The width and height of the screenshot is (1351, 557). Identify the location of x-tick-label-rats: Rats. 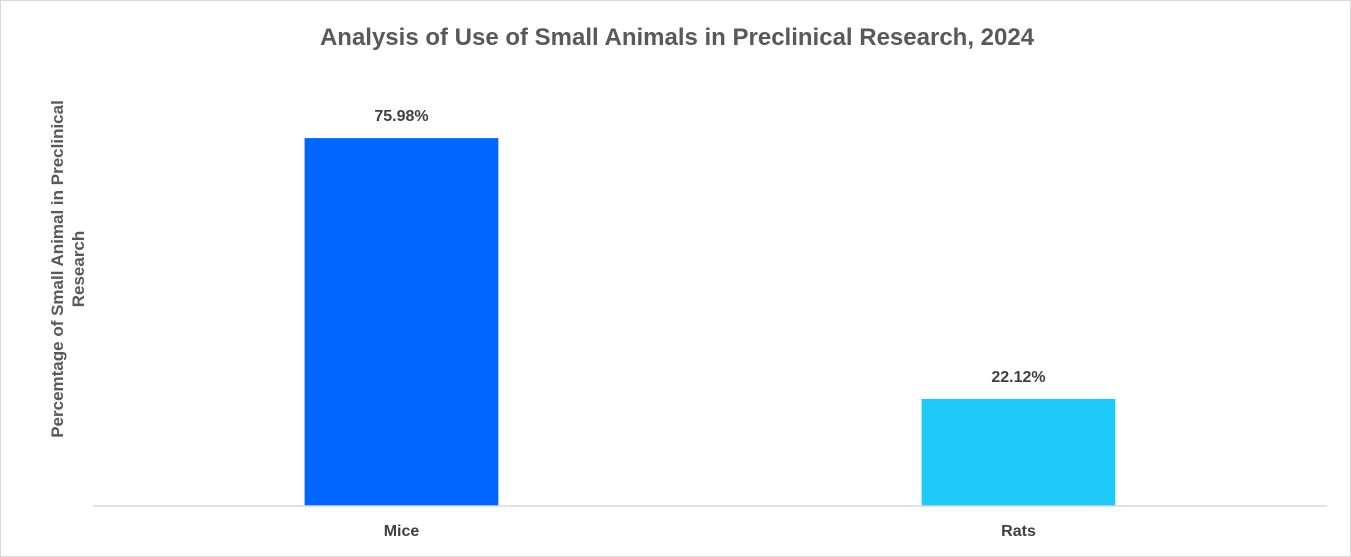
(1018, 531).